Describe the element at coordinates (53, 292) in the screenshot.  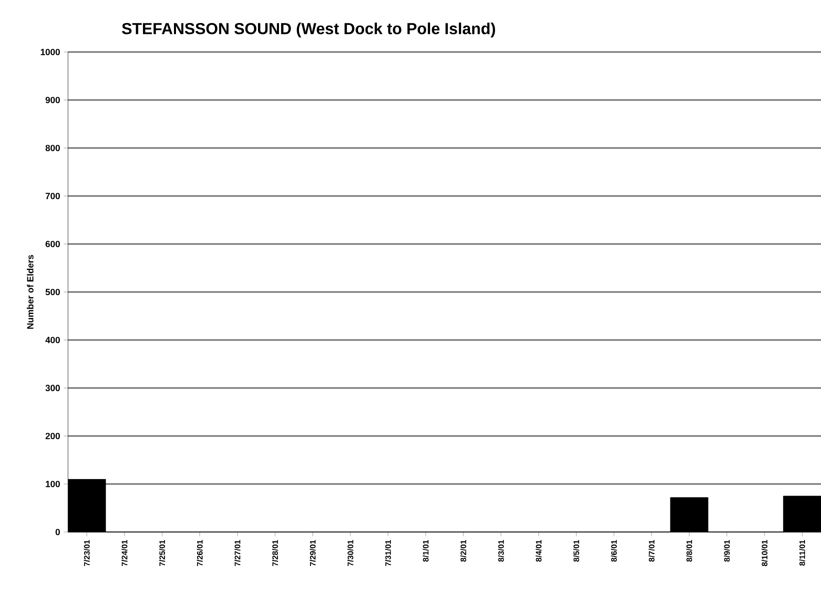
I see `y-tick-label: 500` at that location.